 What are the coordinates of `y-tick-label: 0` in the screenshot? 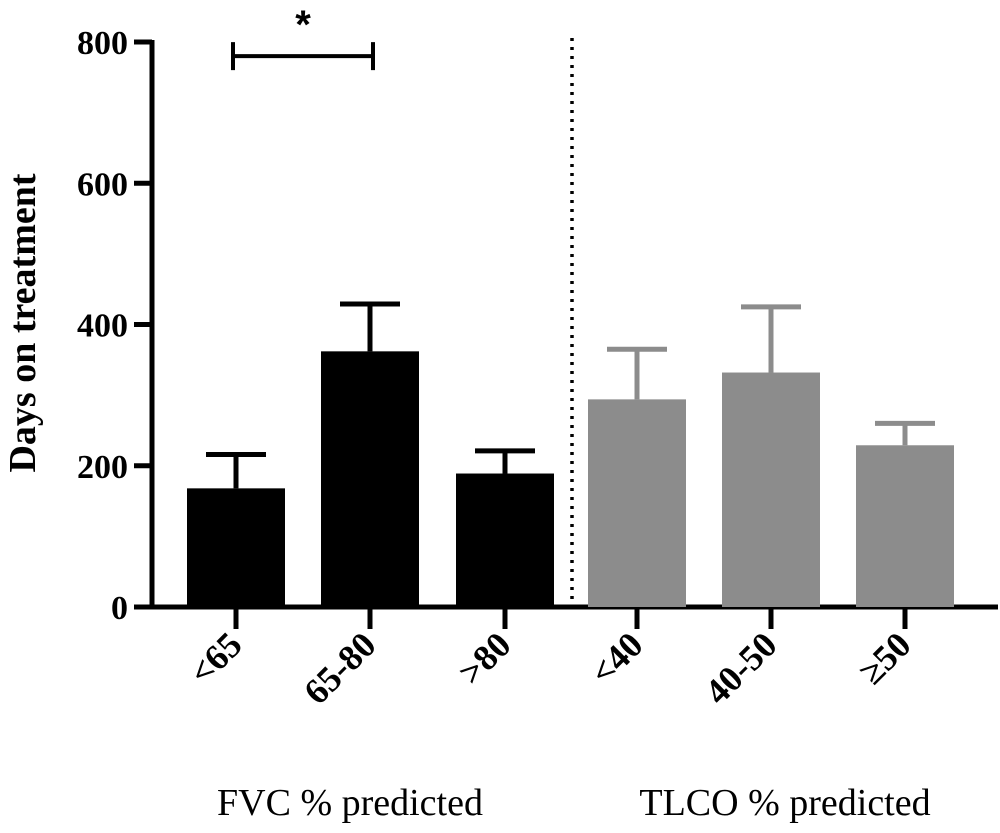 It's located at (119, 608).